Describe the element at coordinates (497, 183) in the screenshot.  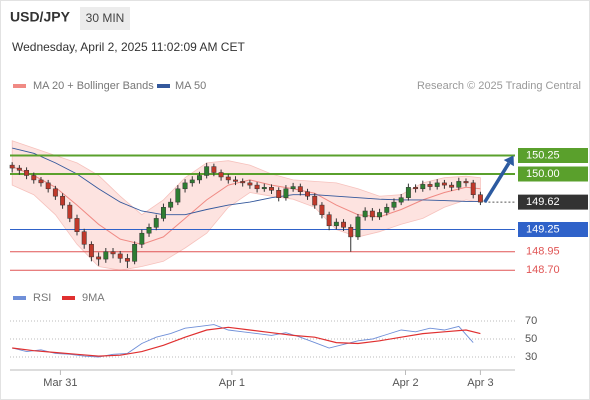
I see `forecast-arrow` at that location.